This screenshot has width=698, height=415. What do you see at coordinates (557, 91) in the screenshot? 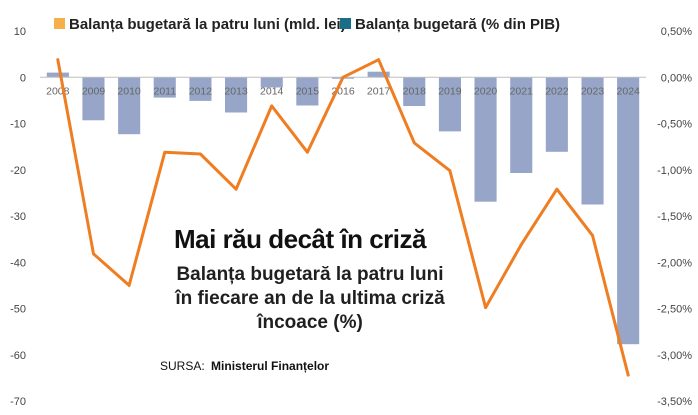
I see `category-label: 2022` at bounding box center [557, 91].